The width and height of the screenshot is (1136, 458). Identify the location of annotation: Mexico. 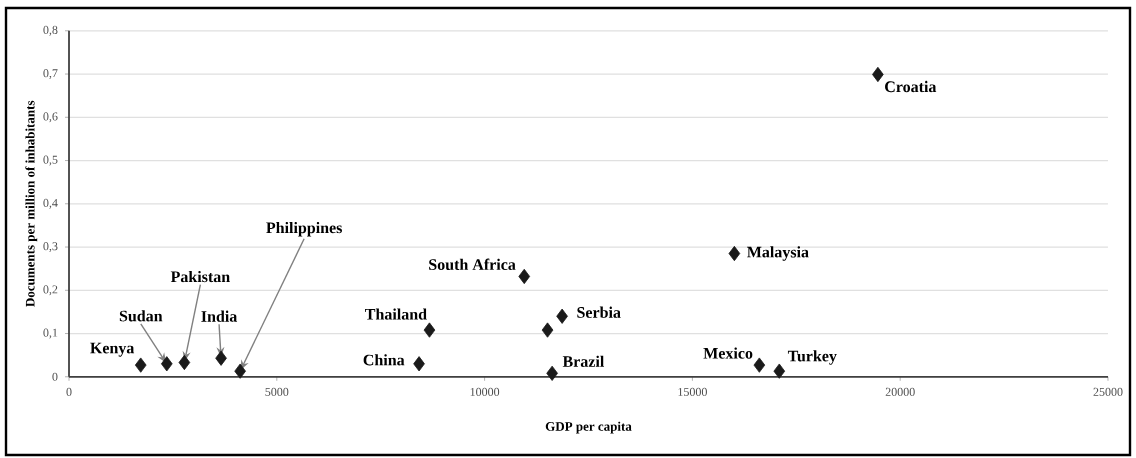
(728, 353).